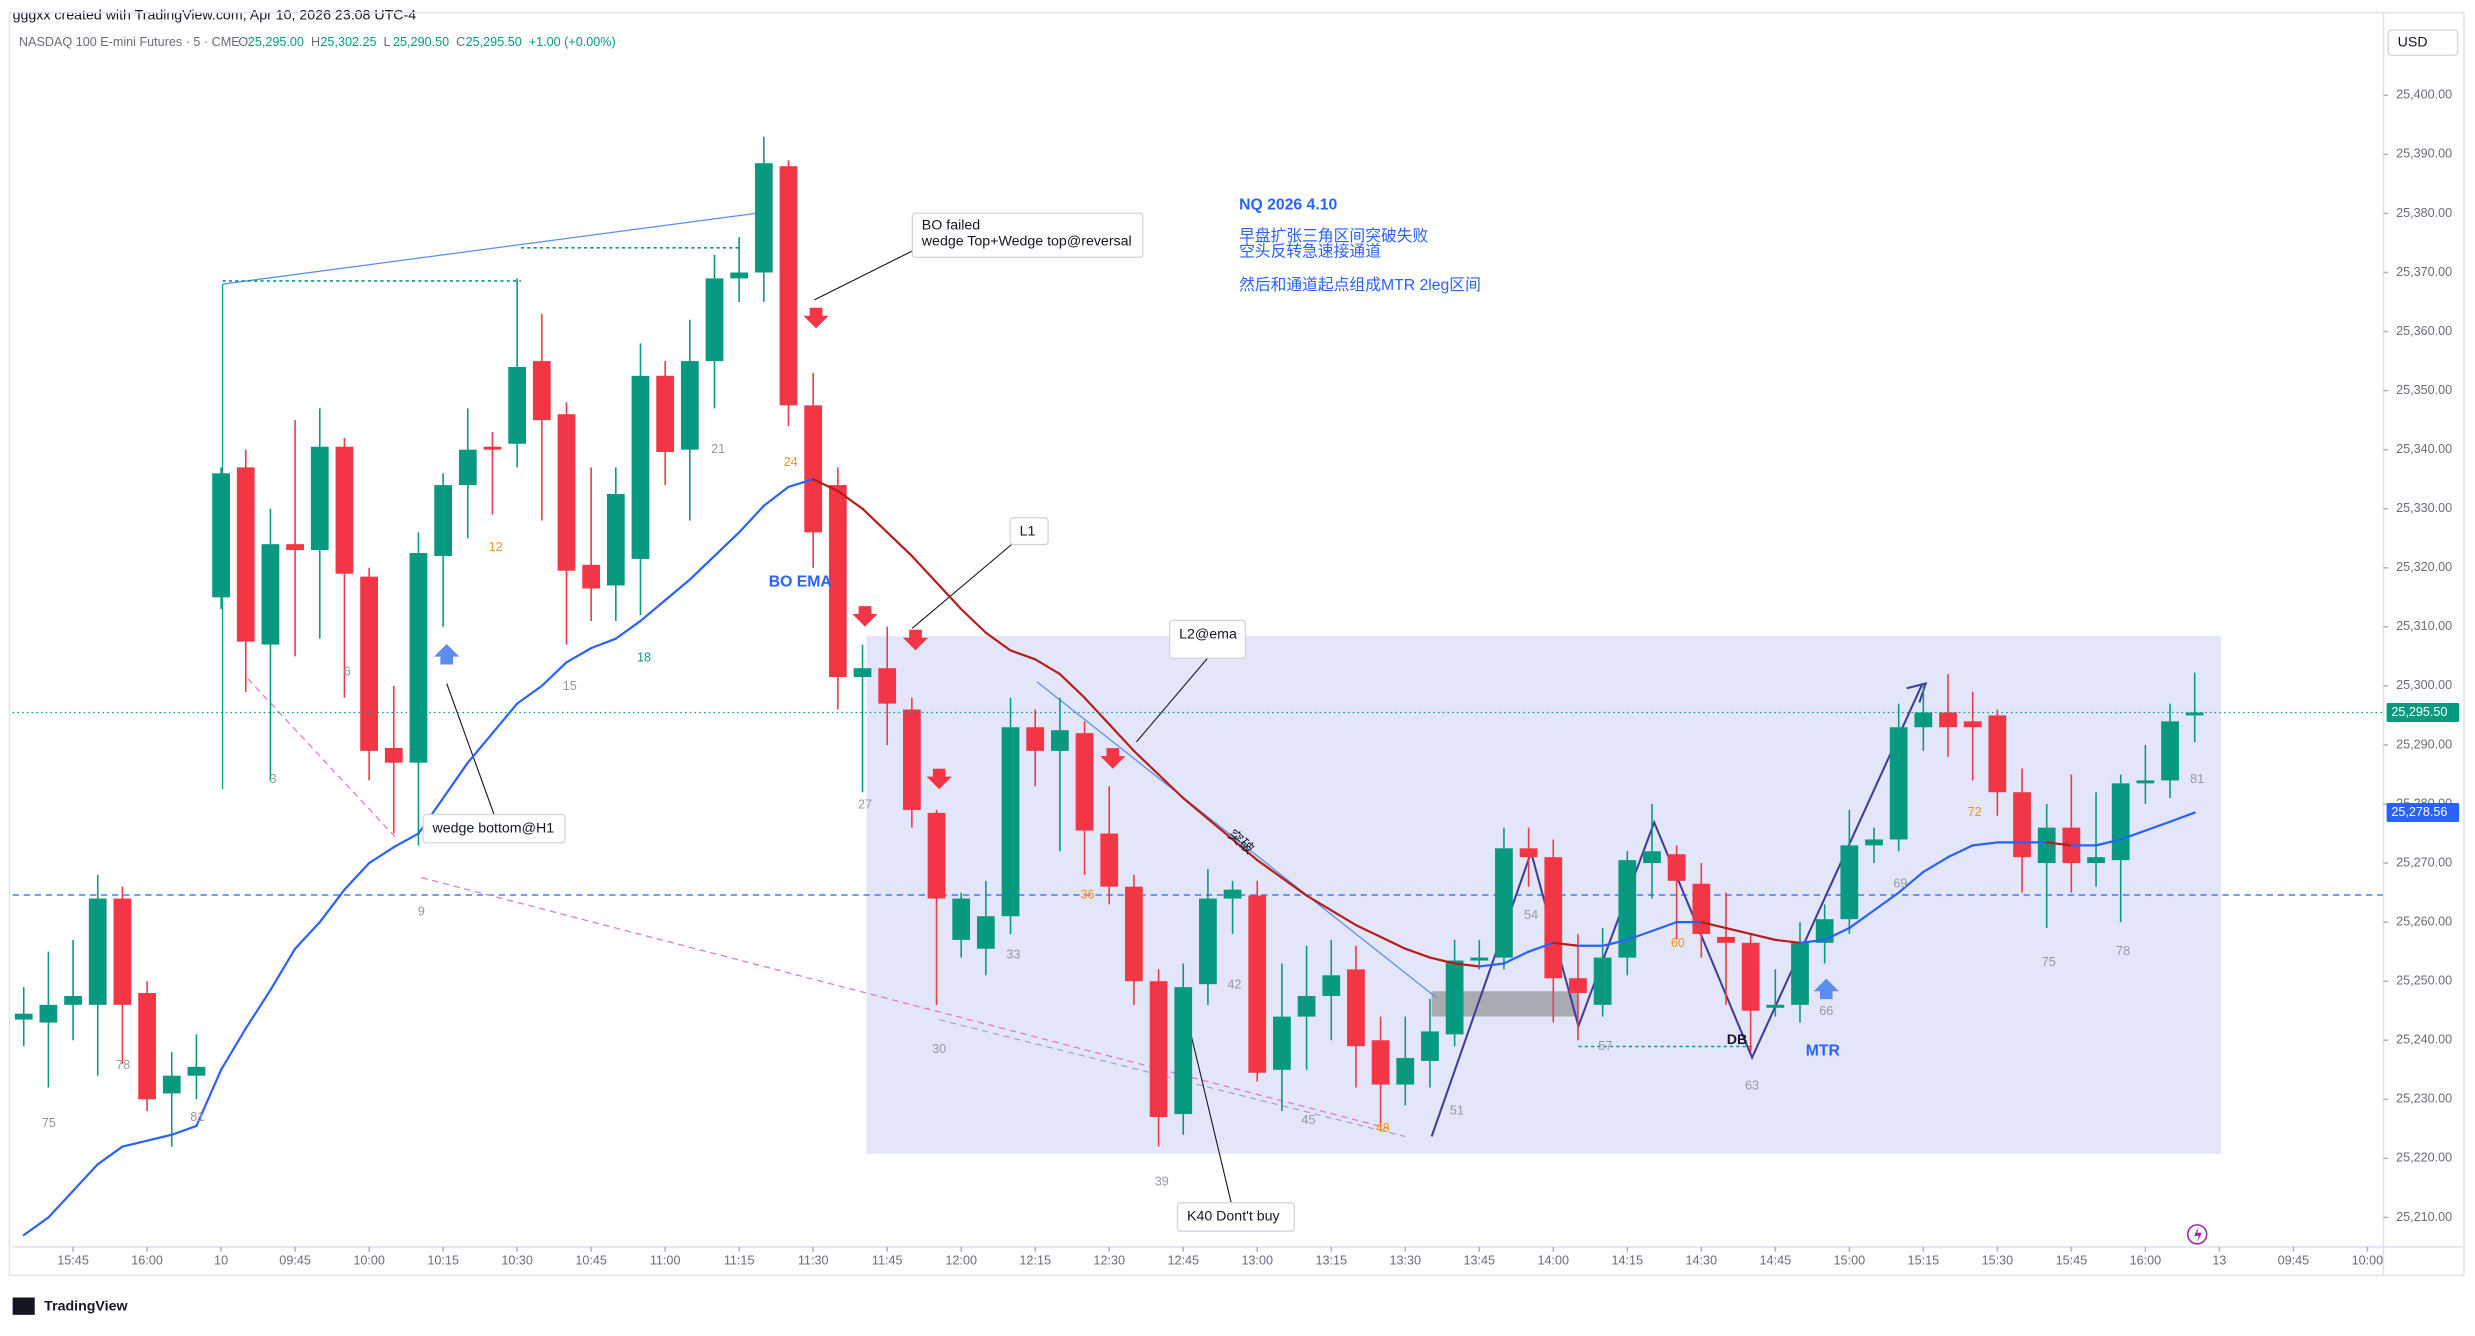  Describe the element at coordinates (939, 1049) in the screenshot. I see `bar-count: 30` at that location.